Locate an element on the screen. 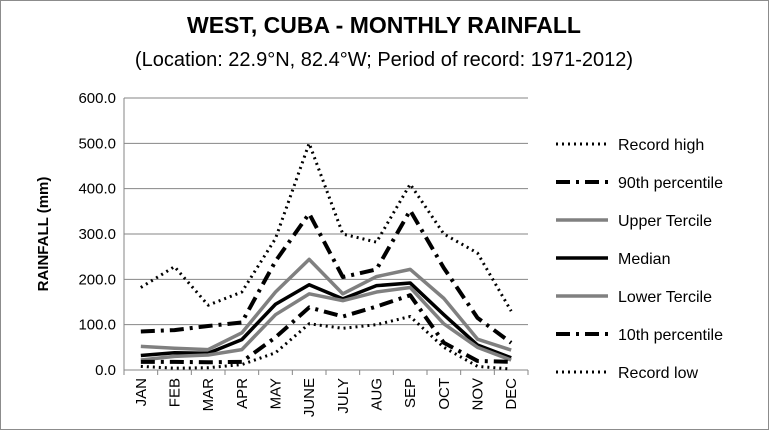 The image size is (769, 430). legend-label: Record low is located at coordinates (658, 373).